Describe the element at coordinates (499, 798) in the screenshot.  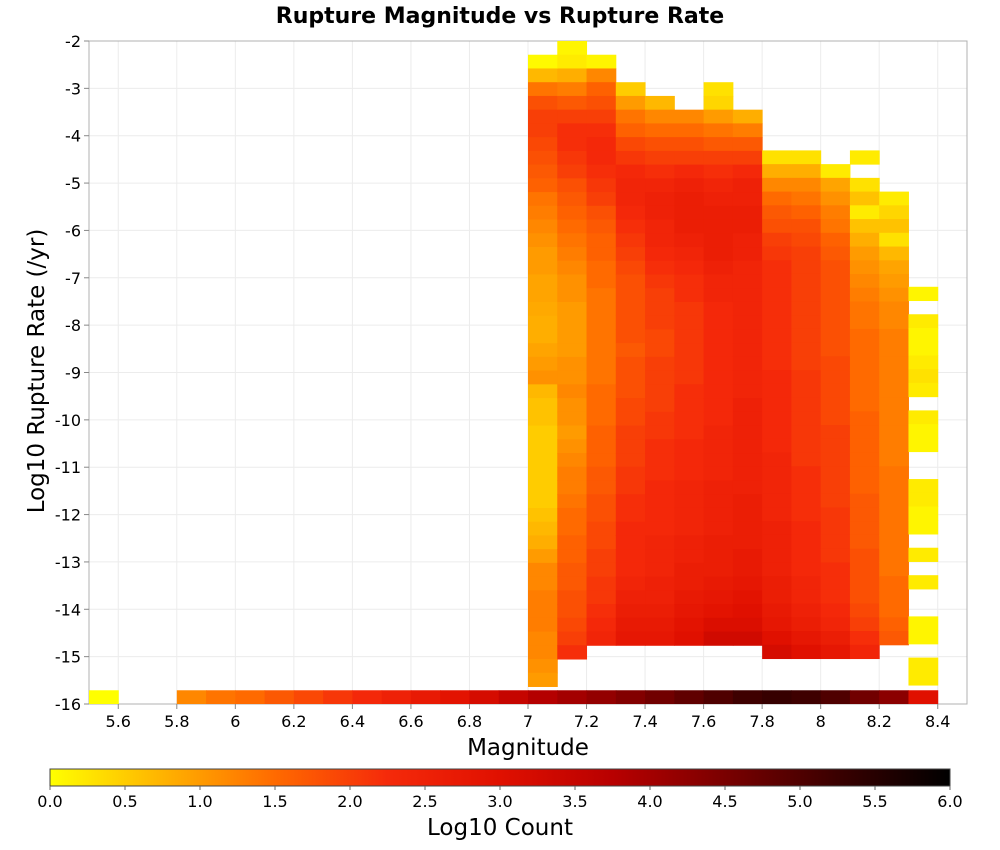
I see `colorbar-ticks: 0.0 0.5 1.0 1.5 2.0 2.5 3.0 3.5 4.0 4.5 5.0 5.5 6.0` at that location.